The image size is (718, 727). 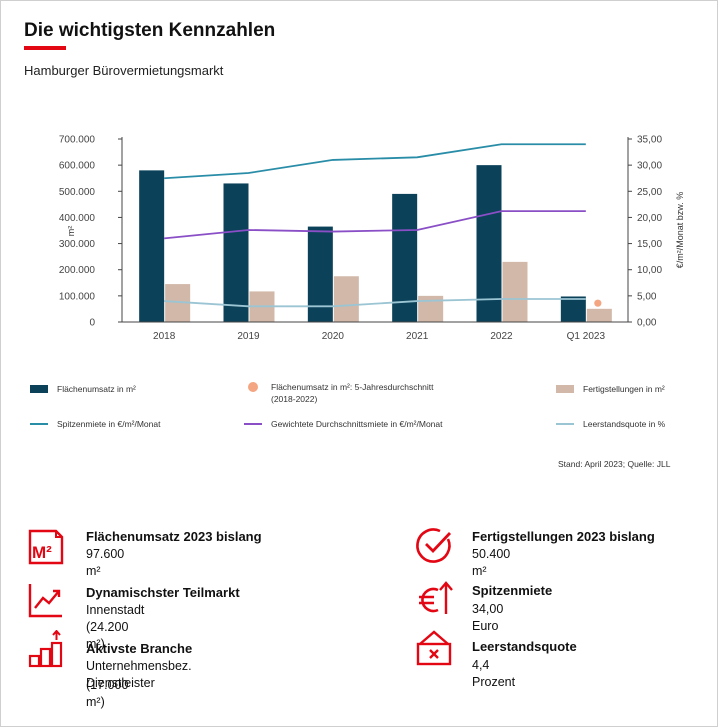 What do you see at coordinates (253, 387) in the screenshot?
I see `legend-avg-swatch` at bounding box center [253, 387].